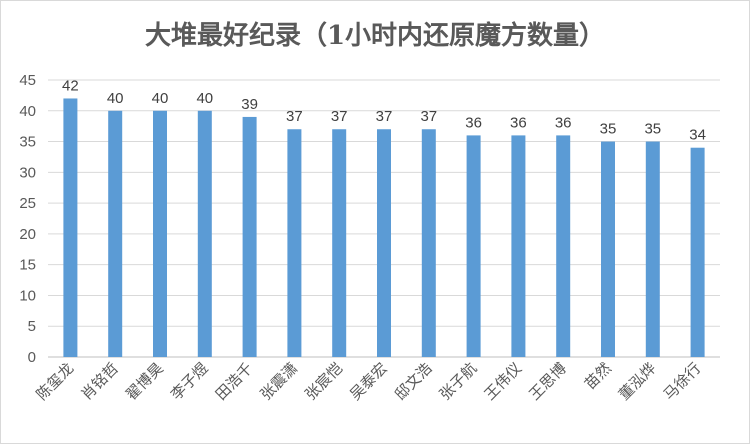 Image resolution: width=750 pixels, height=444 pixels. Describe the element at coordinates (32, 326) in the screenshot. I see `y-tick-label: 5` at that location.